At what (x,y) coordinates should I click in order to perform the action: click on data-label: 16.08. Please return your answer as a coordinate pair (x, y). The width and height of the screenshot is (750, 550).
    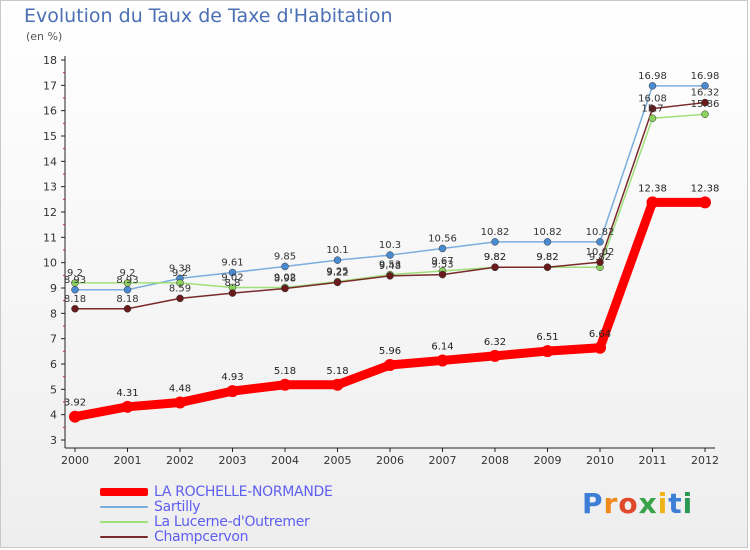
    Looking at the image, I should click on (652, 99).